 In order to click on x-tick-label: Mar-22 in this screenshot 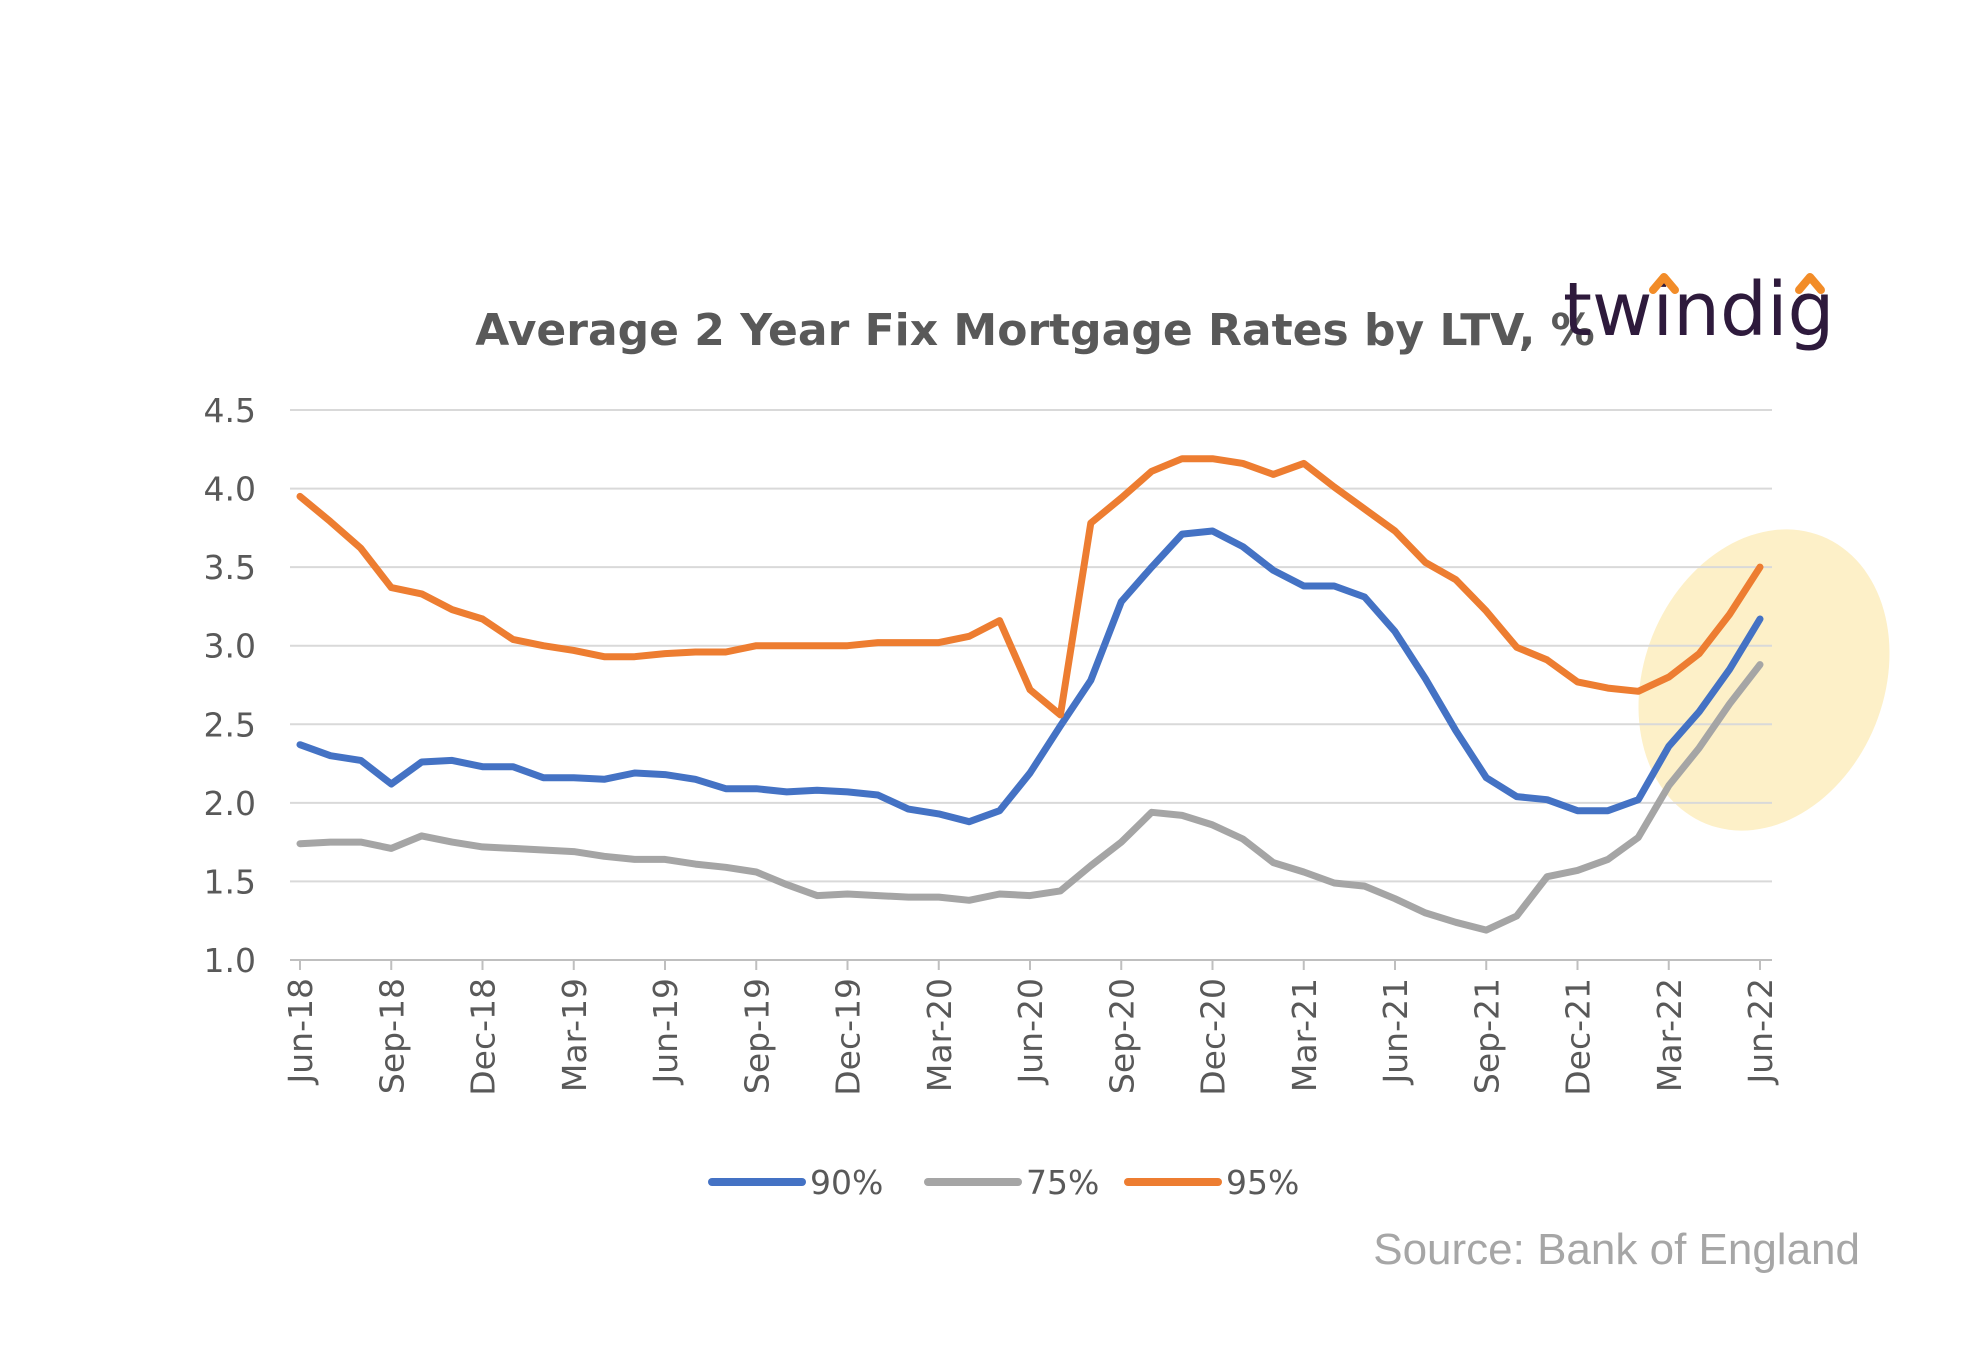, I will do `click(1669, 1035)`.